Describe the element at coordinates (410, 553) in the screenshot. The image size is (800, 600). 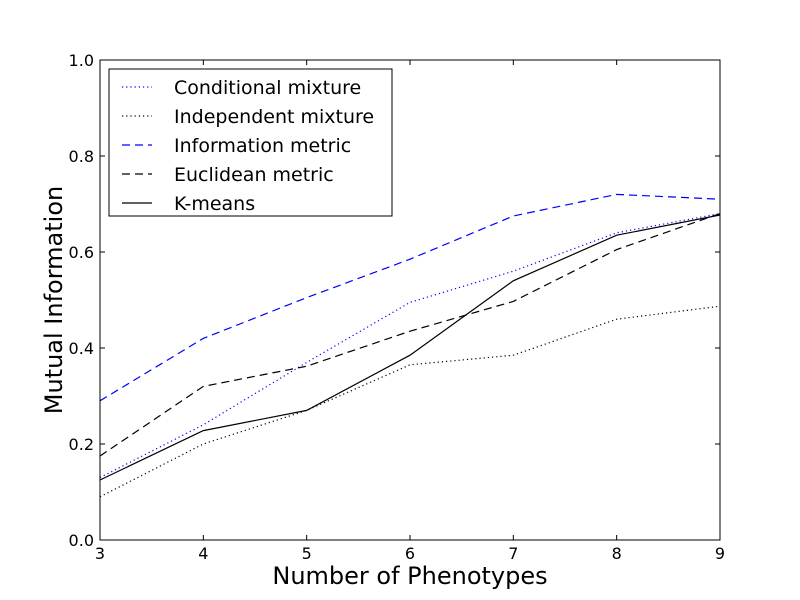
I see `x-tick-label: 6` at that location.